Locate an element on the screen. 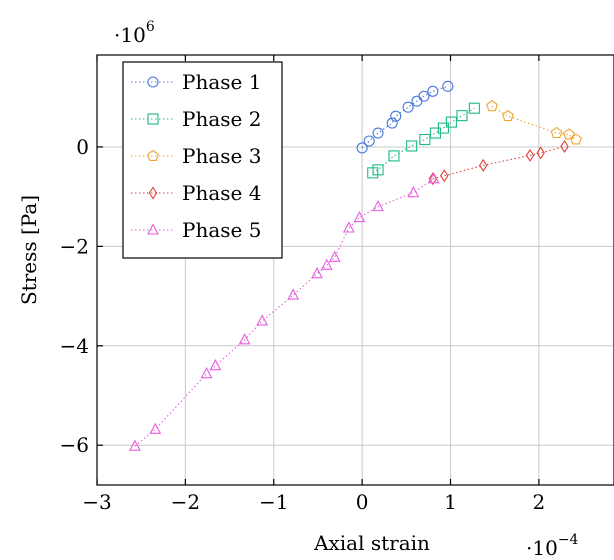 Image resolution: width=614 pixels, height=560 pixels. legend-label: Phase 2 is located at coordinates (221, 119).